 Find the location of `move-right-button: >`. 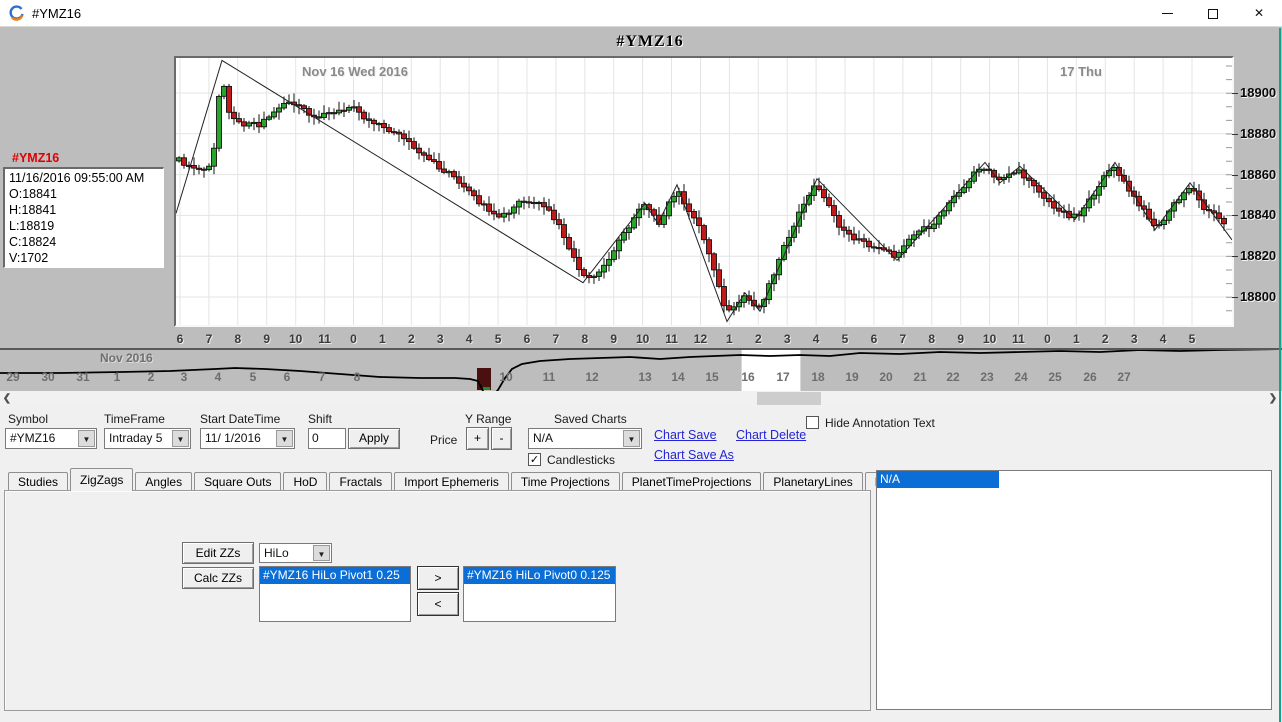

move-right-button: > is located at coordinates (438, 578).